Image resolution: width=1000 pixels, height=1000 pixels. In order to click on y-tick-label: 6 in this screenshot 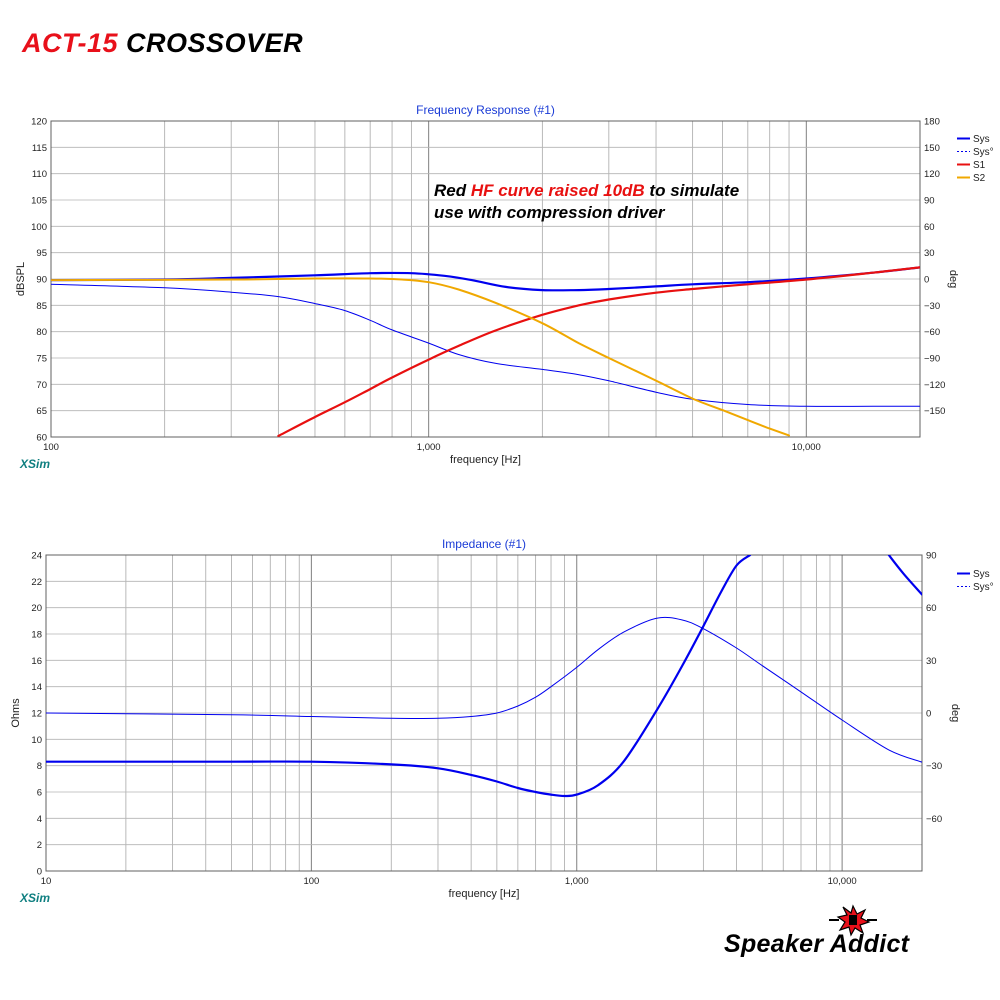, I will do `click(39, 793)`.